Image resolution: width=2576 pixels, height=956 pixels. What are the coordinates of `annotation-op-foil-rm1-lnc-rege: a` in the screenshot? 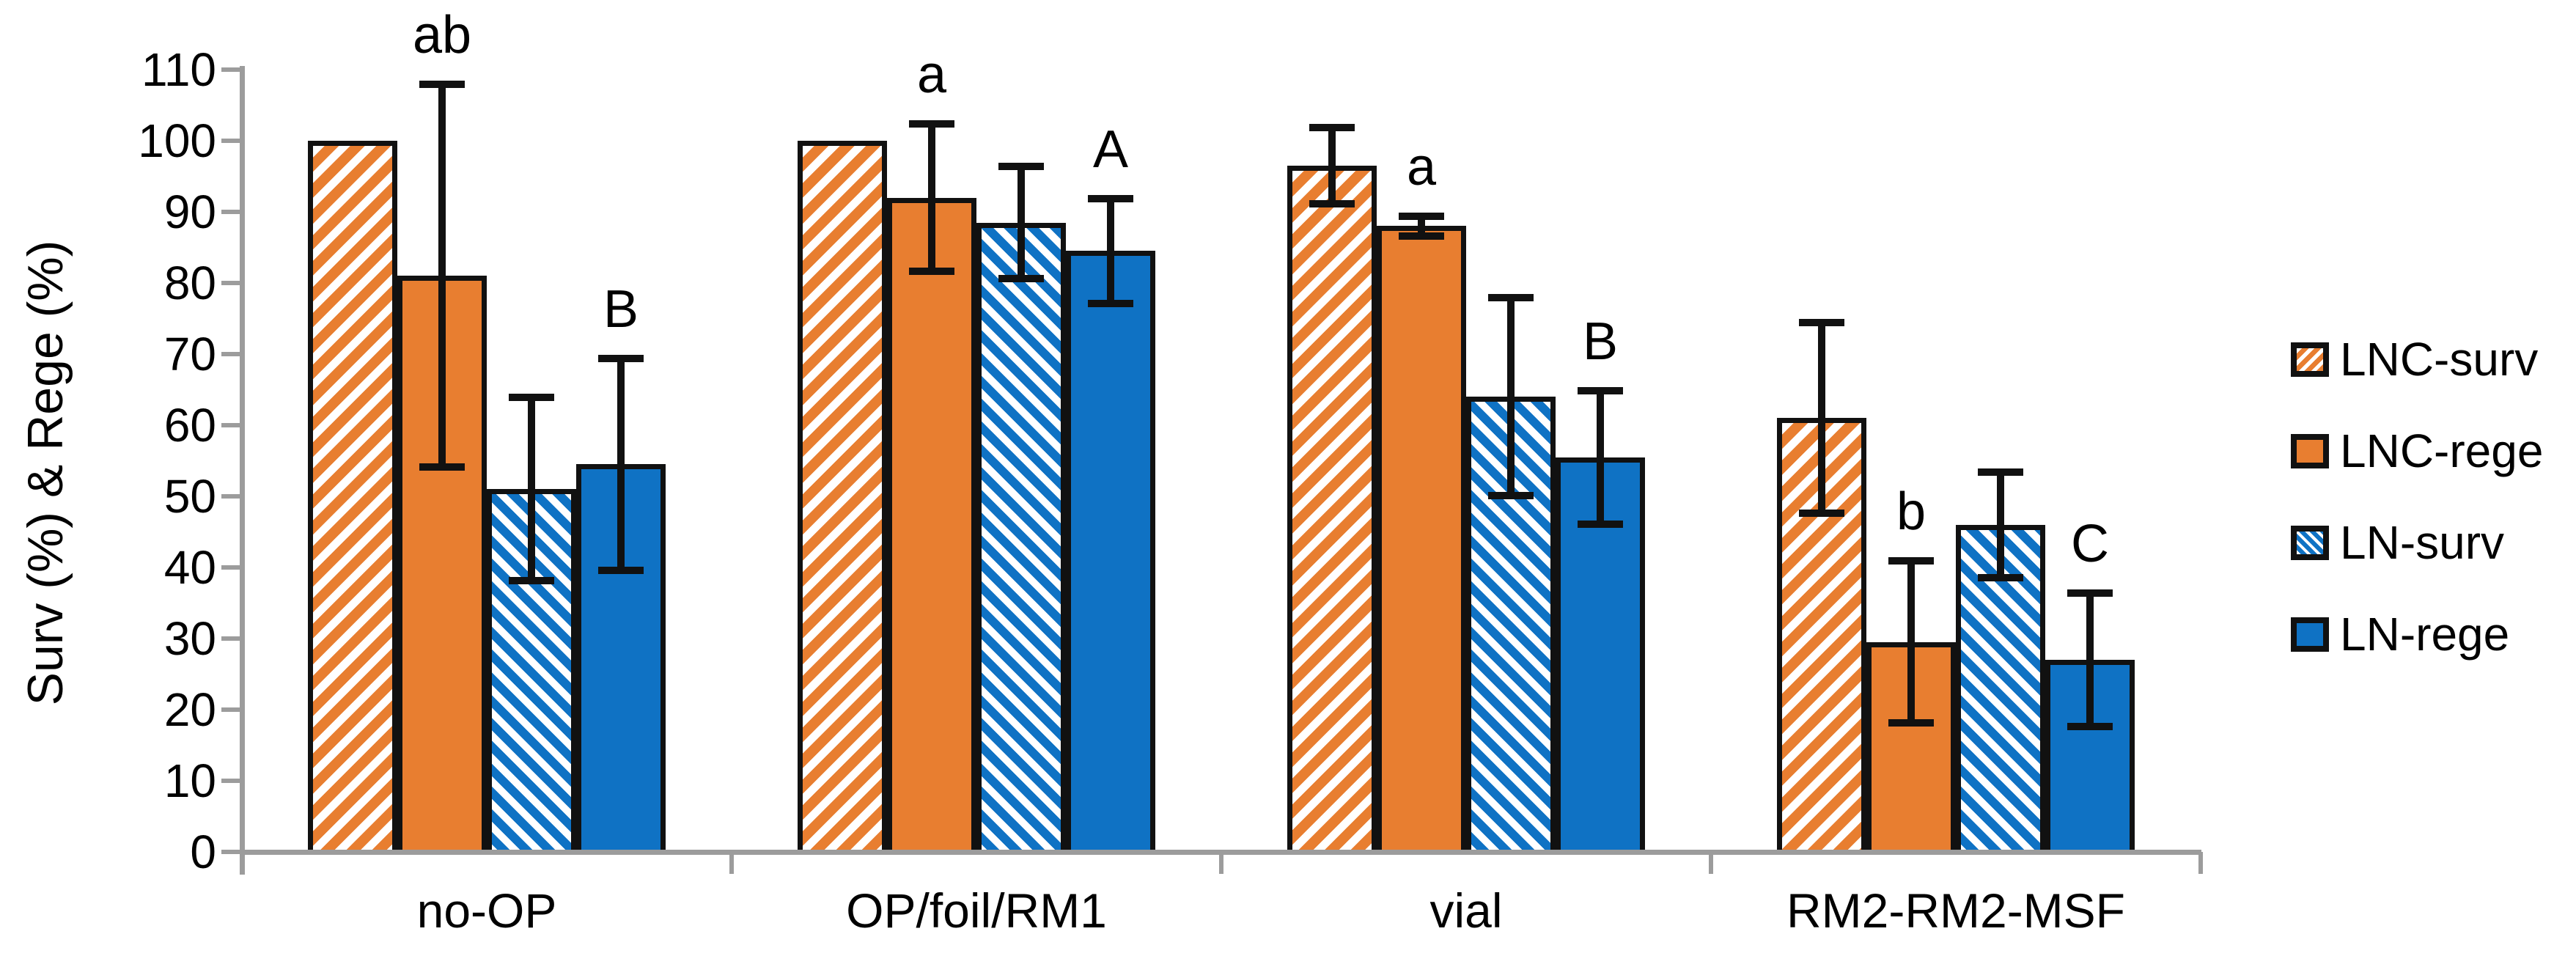 It's located at (931, 74).